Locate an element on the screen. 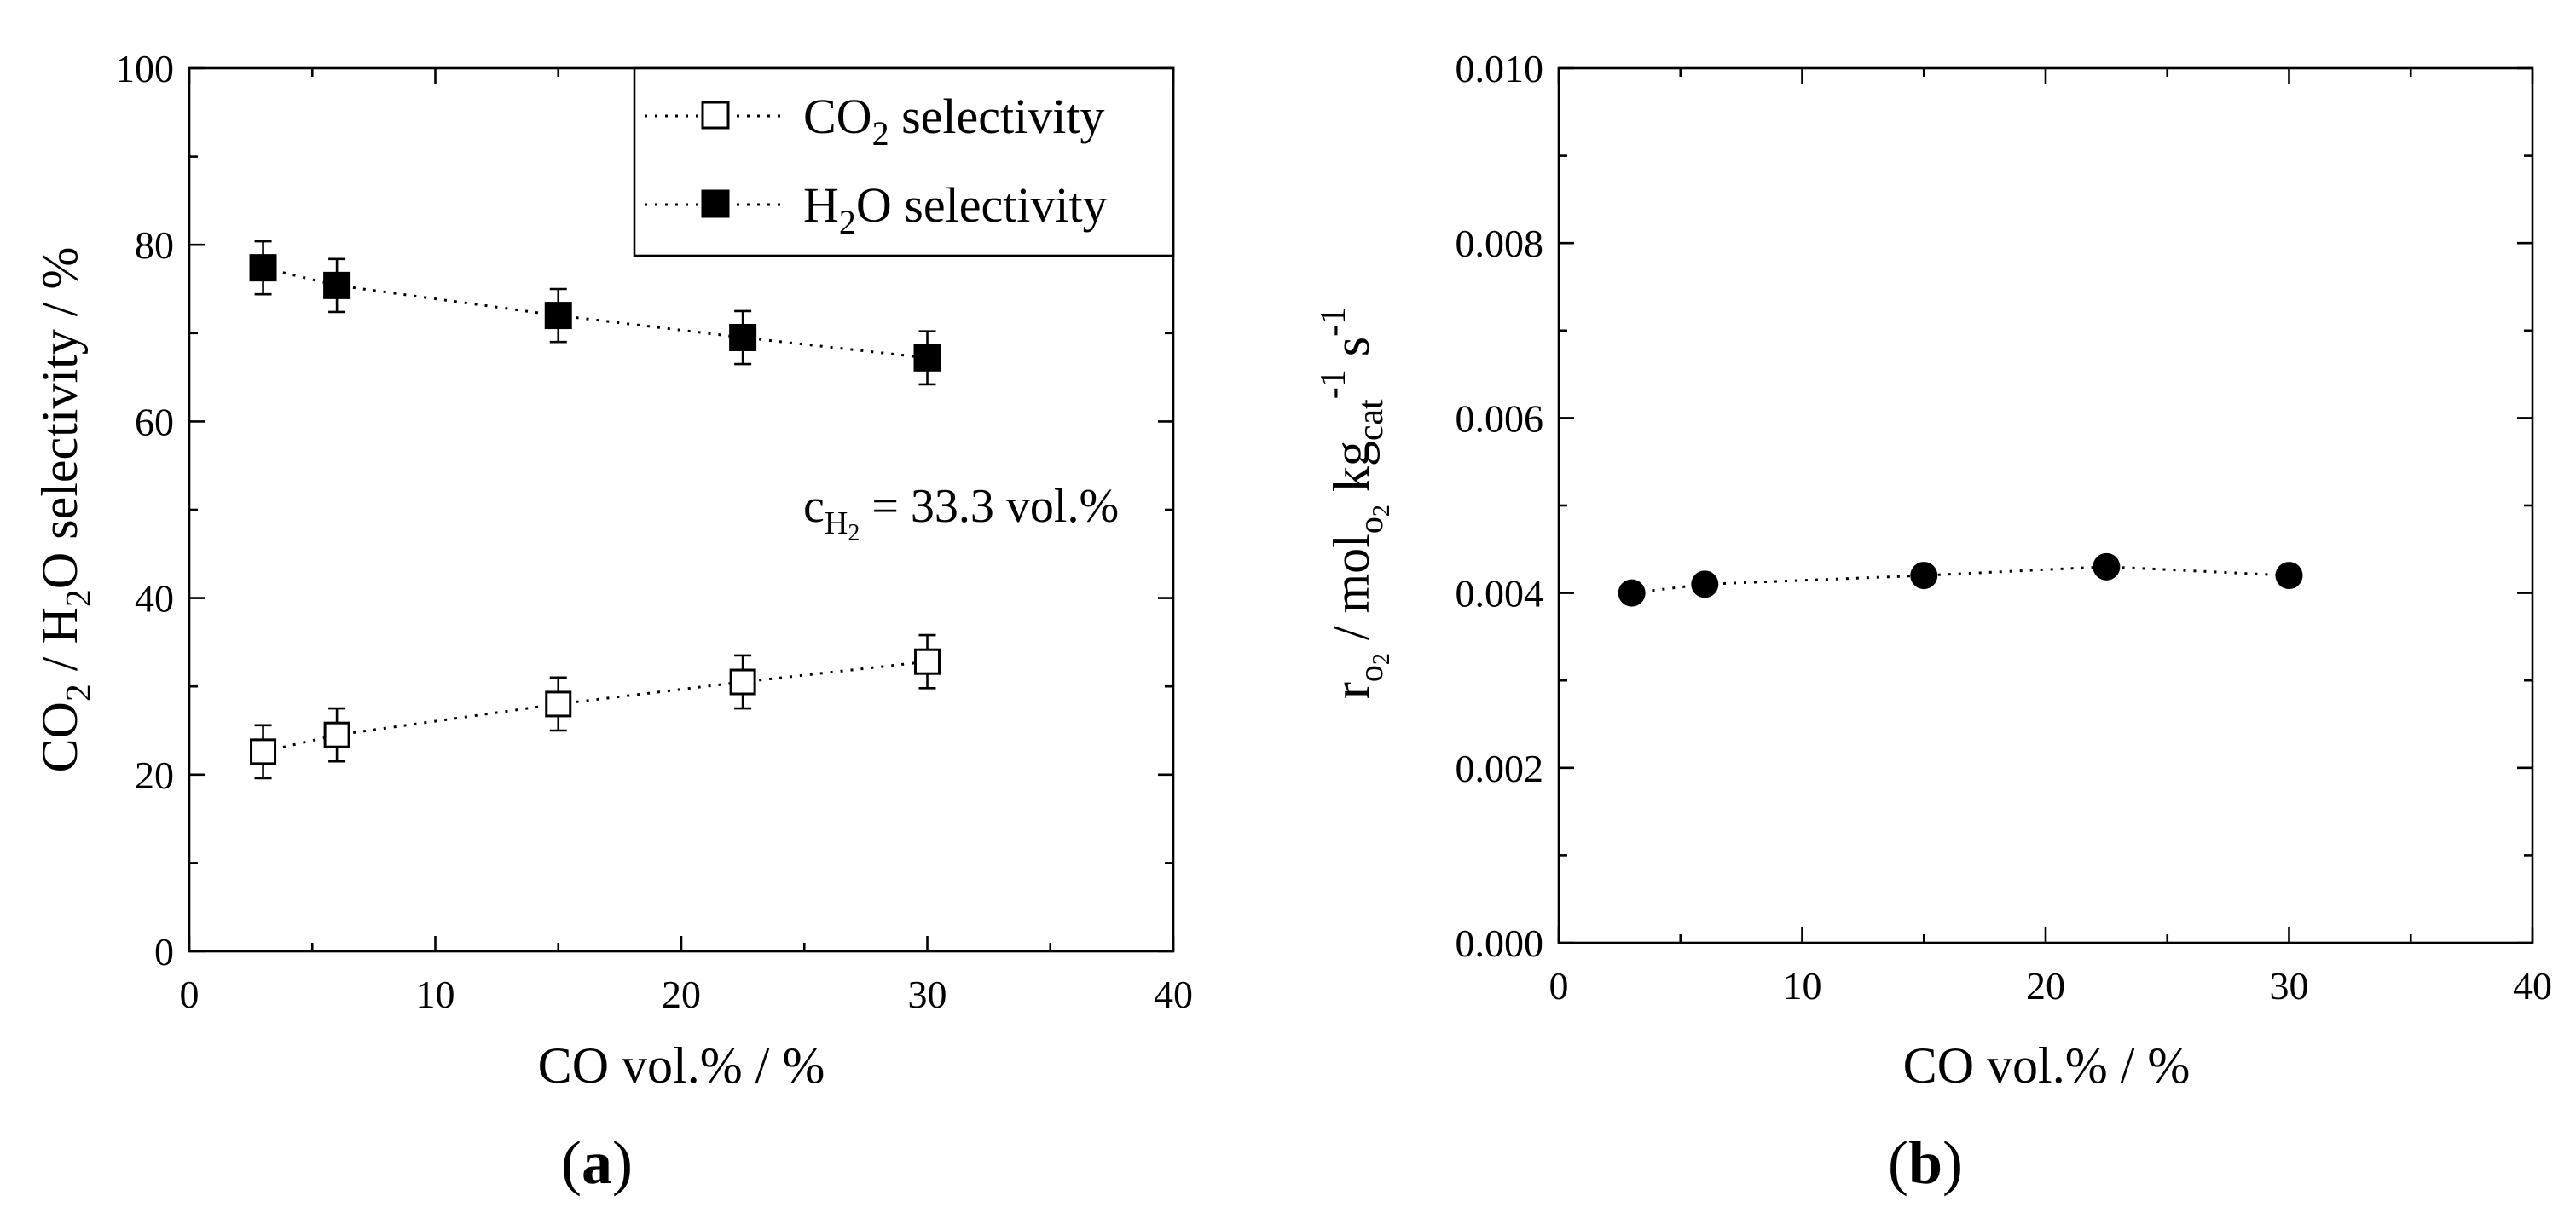 The width and height of the screenshot is (2576, 1213). panel-b-series-lines is located at coordinates (1960, 580).